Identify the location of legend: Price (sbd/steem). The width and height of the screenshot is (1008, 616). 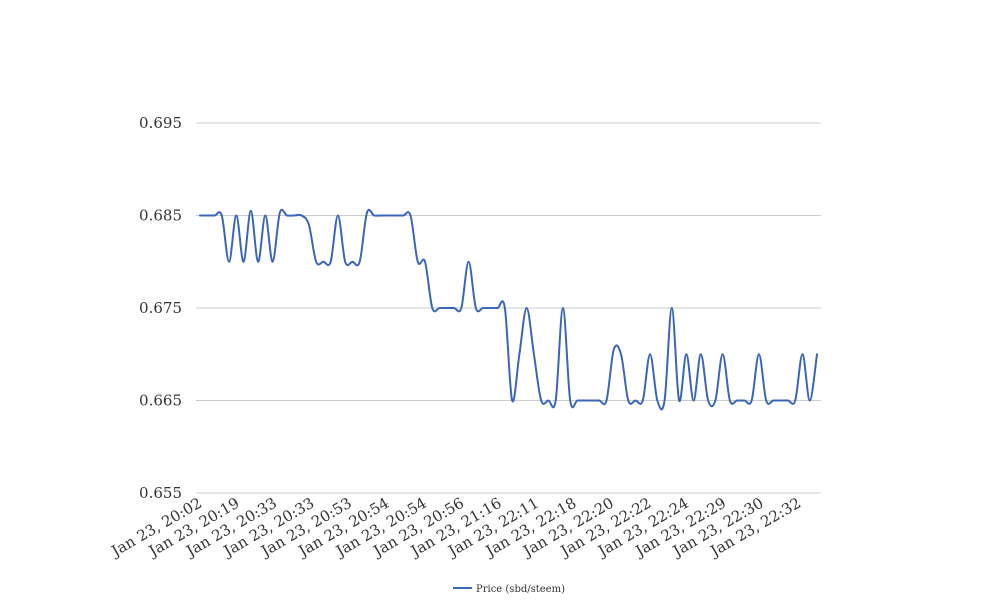
(509, 589).